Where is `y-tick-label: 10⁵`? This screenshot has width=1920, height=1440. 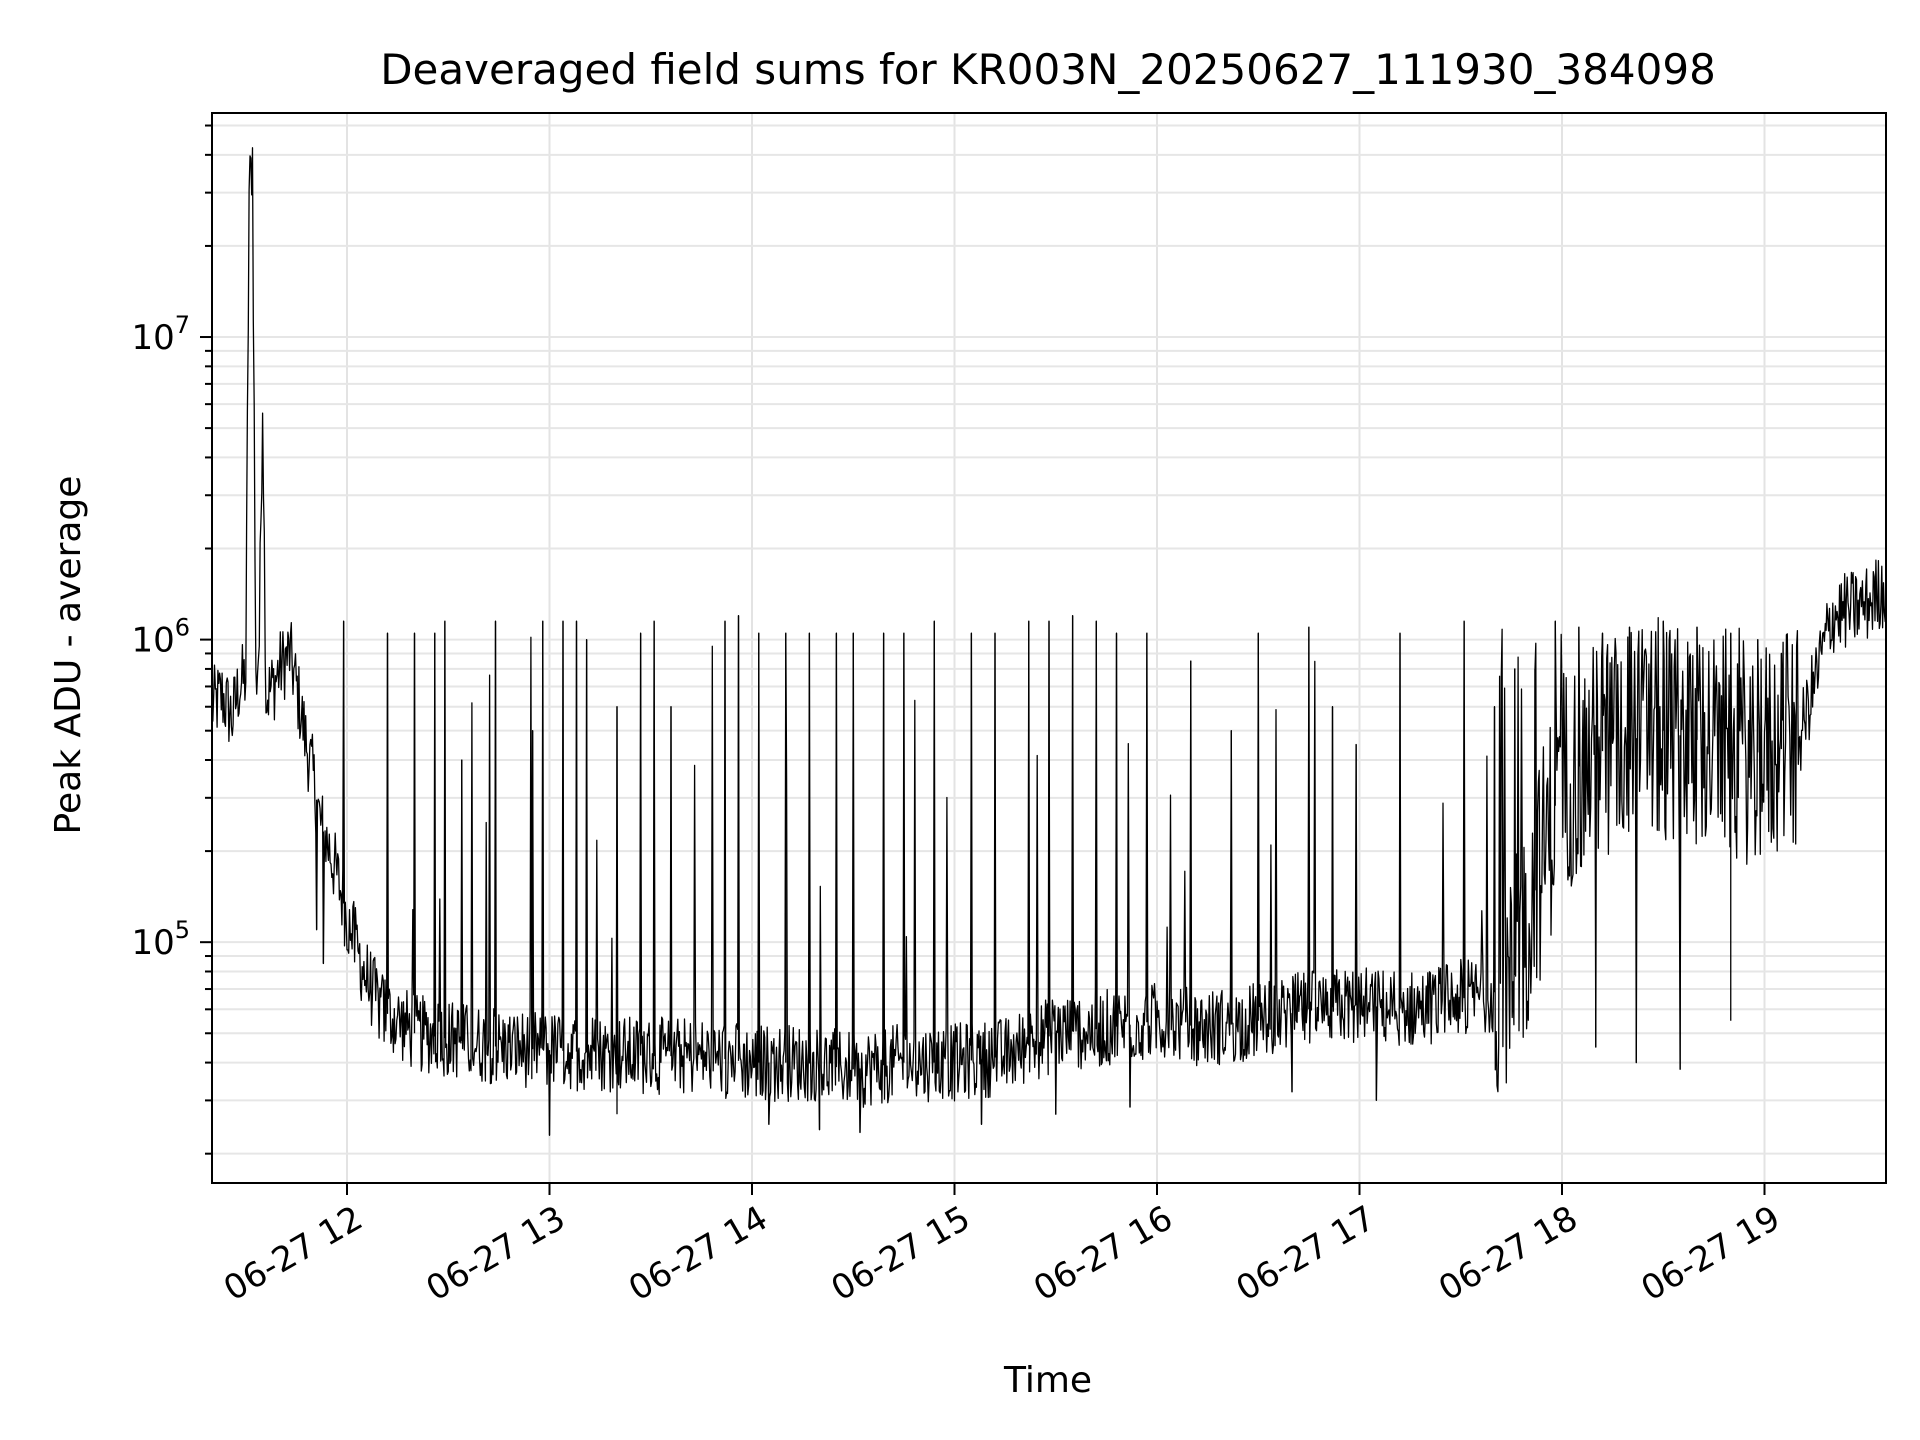
y-tick-label: 10⁵ is located at coordinates (160, 939).